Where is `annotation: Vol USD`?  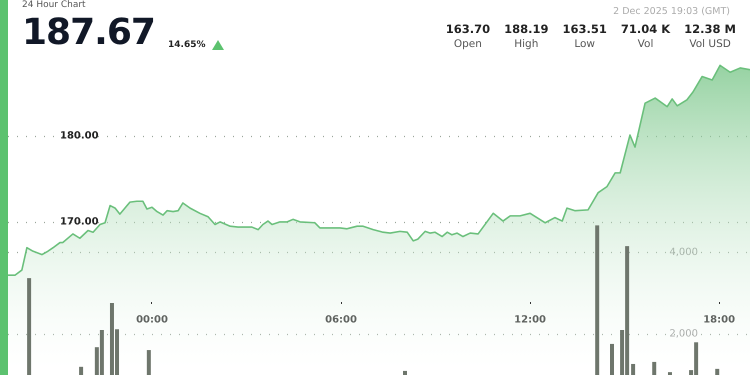
annotation: Vol USD is located at coordinates (710, 44).